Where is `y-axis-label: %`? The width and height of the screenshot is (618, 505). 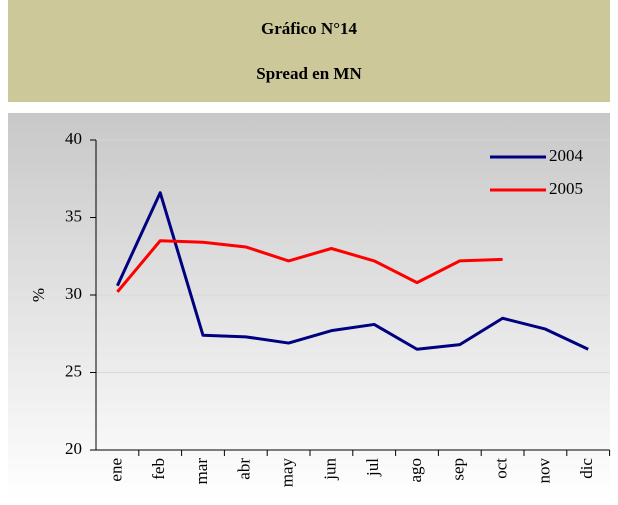 y-axis-label: % is located at coordinates (38, 295).